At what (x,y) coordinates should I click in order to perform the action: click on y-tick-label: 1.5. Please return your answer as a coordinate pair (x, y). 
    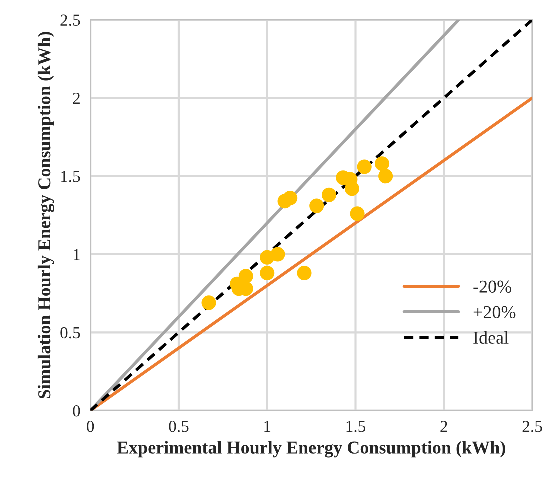
    Looking at the image, I should click on (70, 176).